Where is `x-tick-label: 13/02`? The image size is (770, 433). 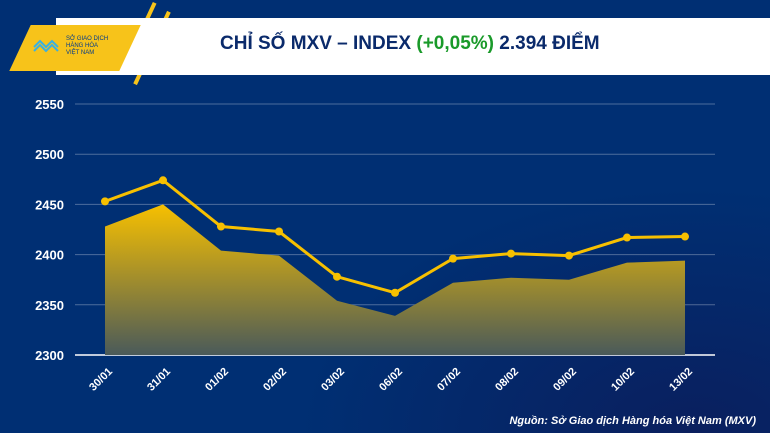
x-tick-label: 13/02 is located at coordinates (681, 380).